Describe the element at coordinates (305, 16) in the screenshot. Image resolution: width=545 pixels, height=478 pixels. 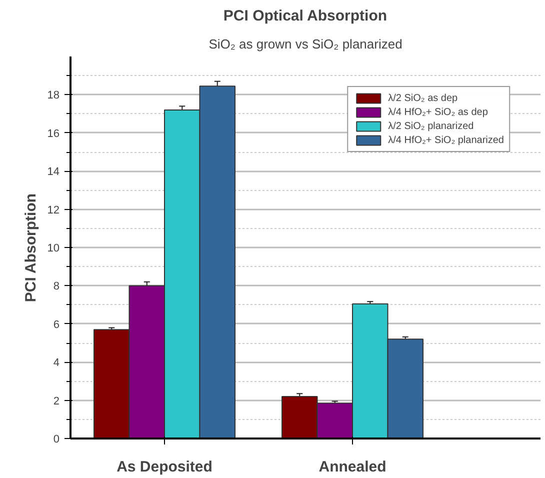
I see `chart-title: PCI Optical Absorption` at that location.